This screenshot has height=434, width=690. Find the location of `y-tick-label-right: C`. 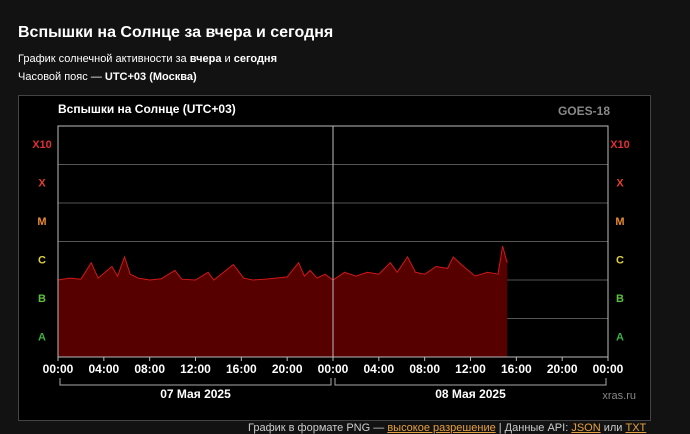

y-tick-label-right: C is located at coordinates (620, 261).